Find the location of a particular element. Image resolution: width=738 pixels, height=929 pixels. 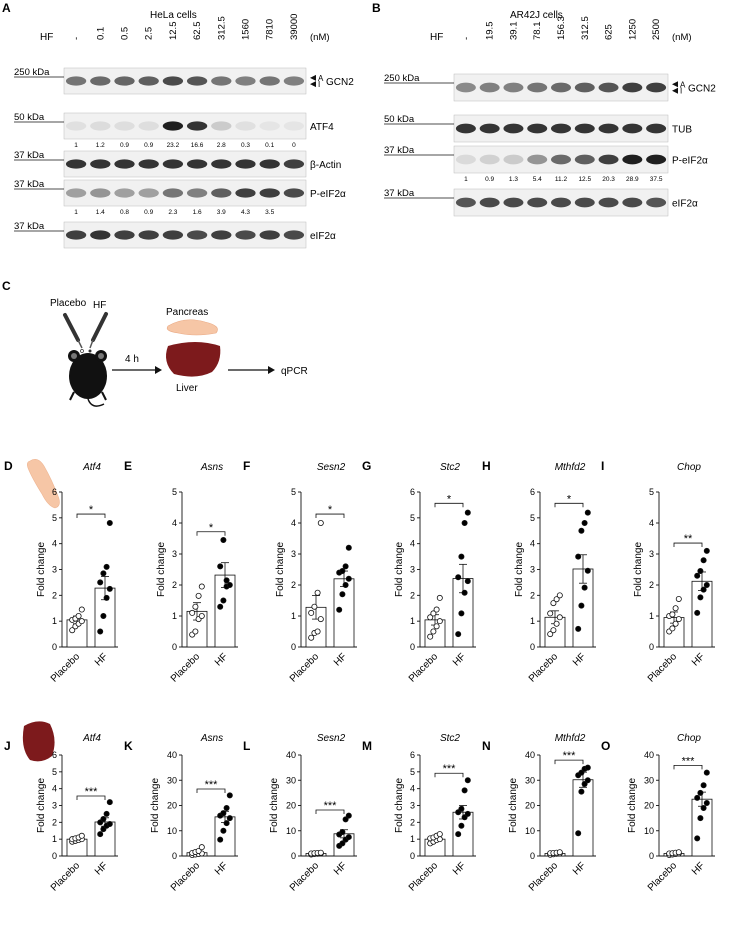

kda-marker: 50 kDa is located at coordinates (29, 117).